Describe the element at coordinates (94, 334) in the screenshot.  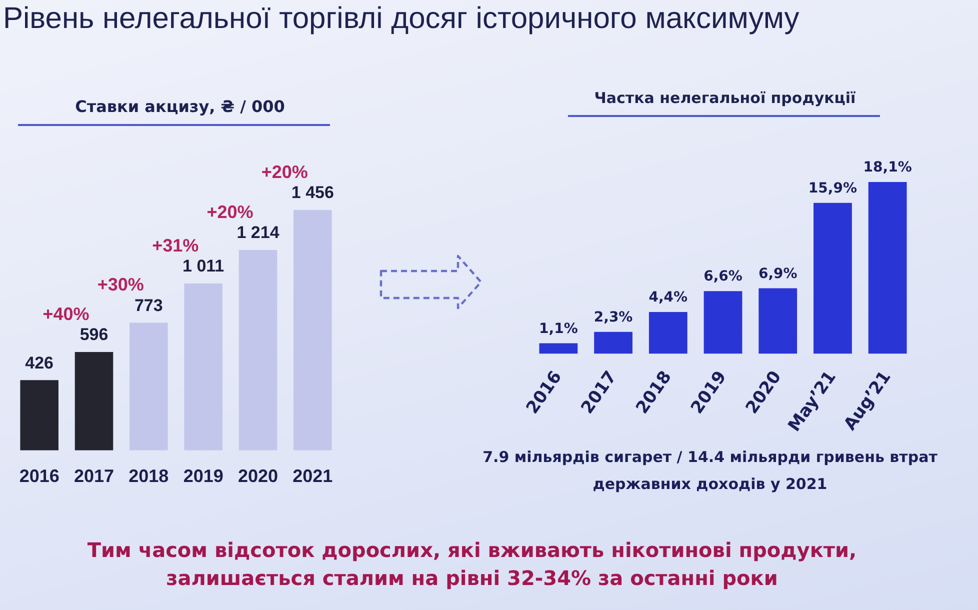
I see `data-label: 596` at that location.